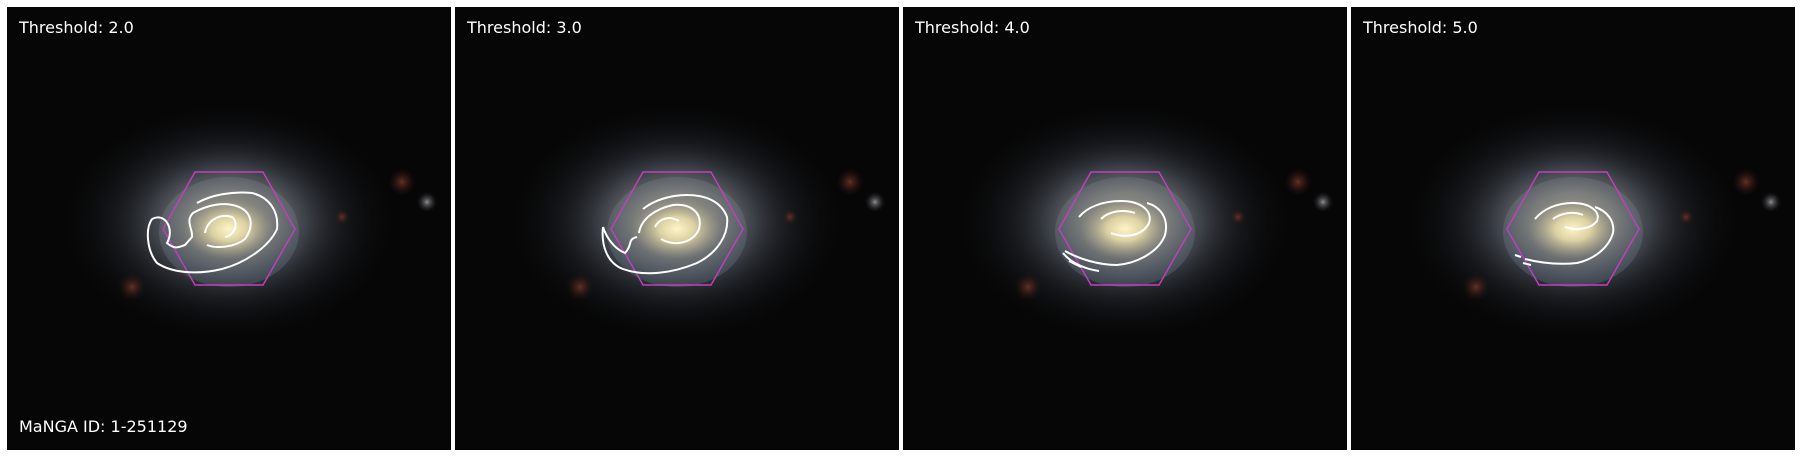 This screenshot has height=457, width=1800. I want to click on threshold-label: Threshold: 4.0, so click(972, 27).